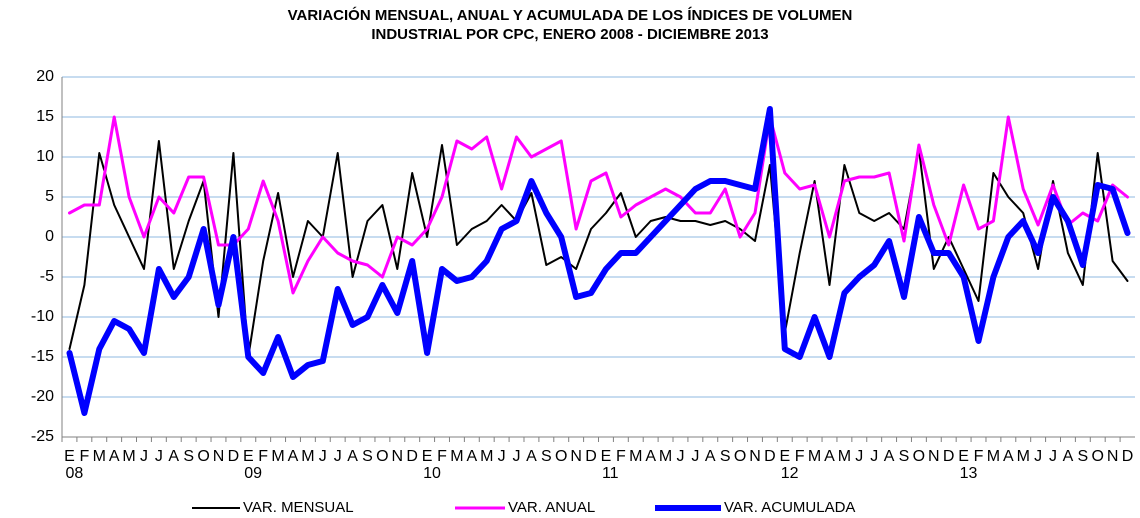 The image size is (1140, 518). I want to click on y-tick-label: 0, so click(49, 236).